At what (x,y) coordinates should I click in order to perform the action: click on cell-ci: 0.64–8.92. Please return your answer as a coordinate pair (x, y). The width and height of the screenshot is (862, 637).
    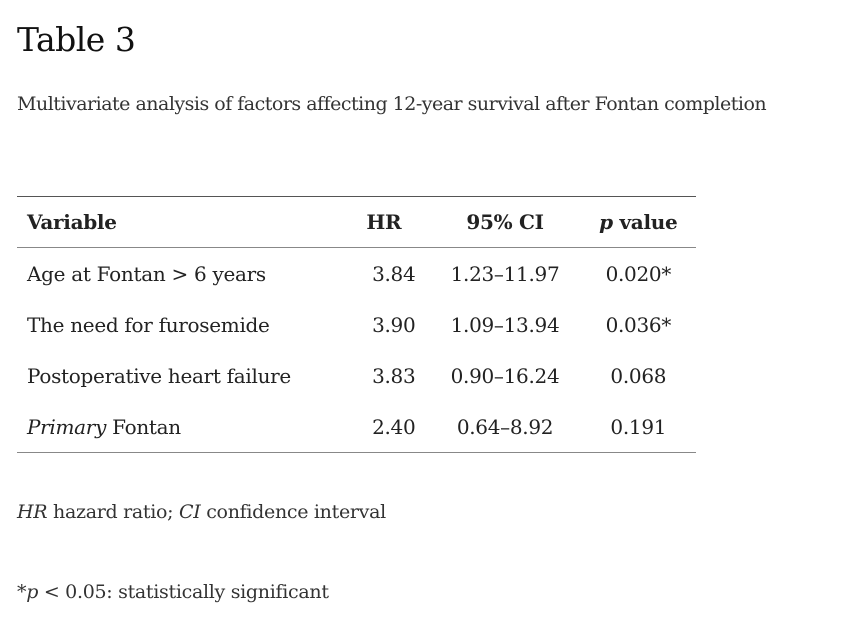
    Looking at the image, I should click on (505, 426).